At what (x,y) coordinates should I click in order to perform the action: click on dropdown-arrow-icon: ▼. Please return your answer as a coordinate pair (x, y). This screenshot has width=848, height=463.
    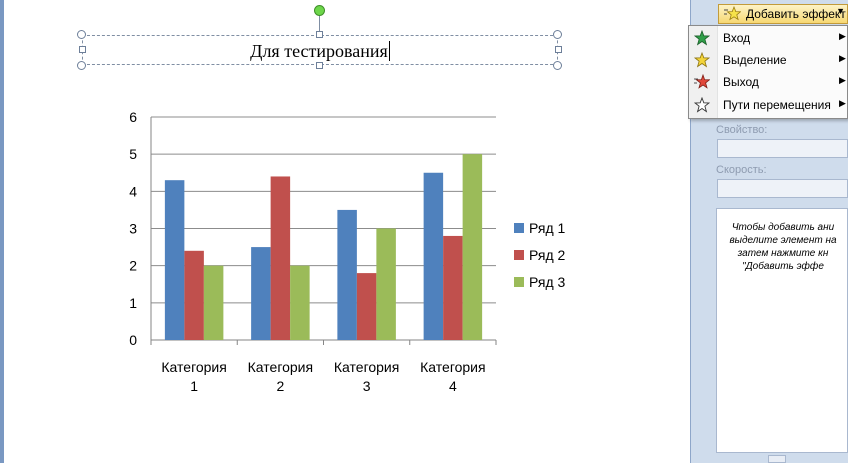
    Looking at the image, I should click on (840, 11).